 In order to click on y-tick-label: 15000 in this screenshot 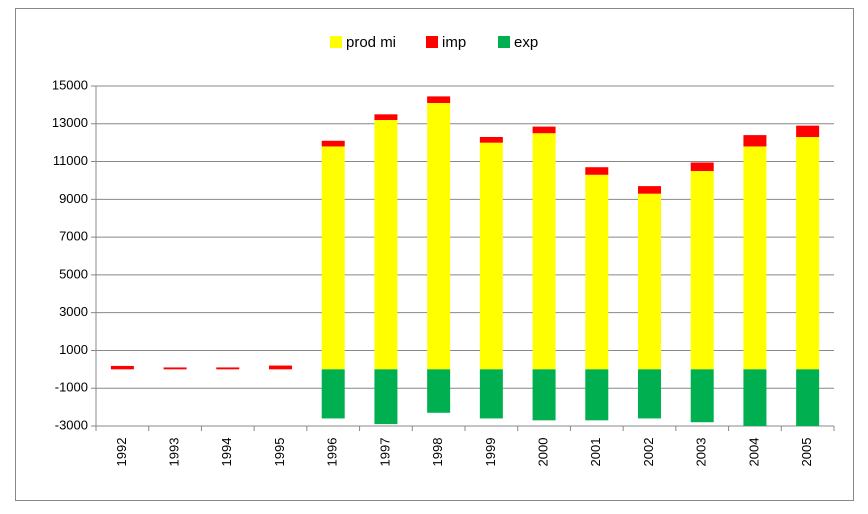, I will do `click(70, 84)`.